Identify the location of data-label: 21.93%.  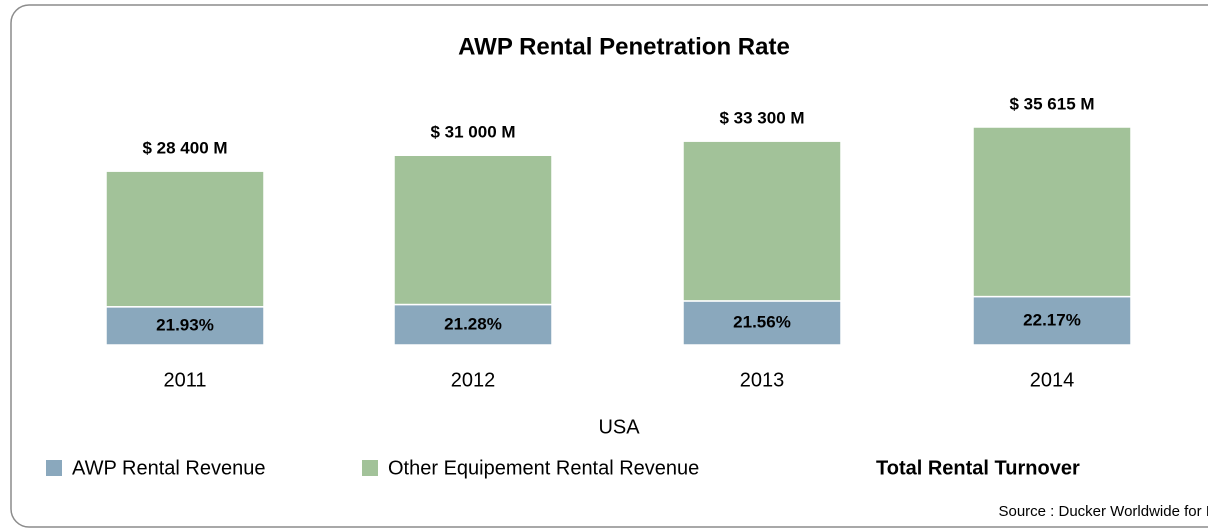
(185, 324).